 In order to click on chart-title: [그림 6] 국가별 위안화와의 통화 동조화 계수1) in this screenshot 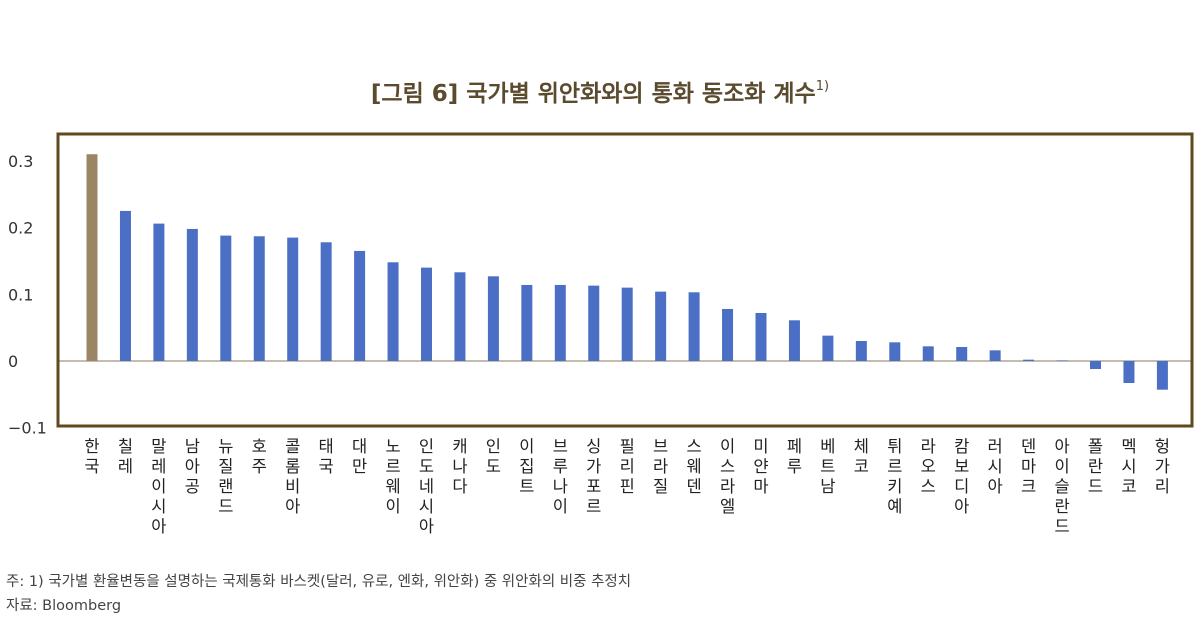, I will do `click(600, 91)`.